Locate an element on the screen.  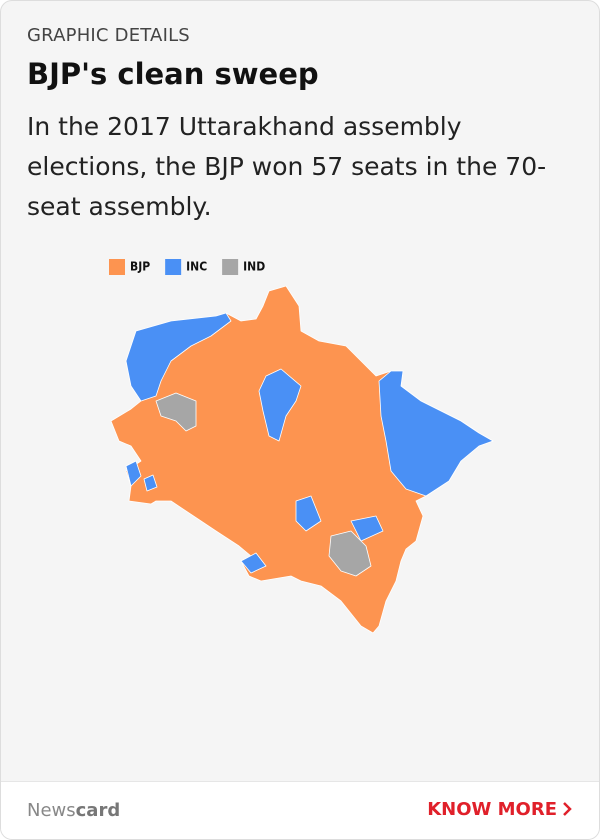
legend-label: INC is located at coordinates (196, 267).